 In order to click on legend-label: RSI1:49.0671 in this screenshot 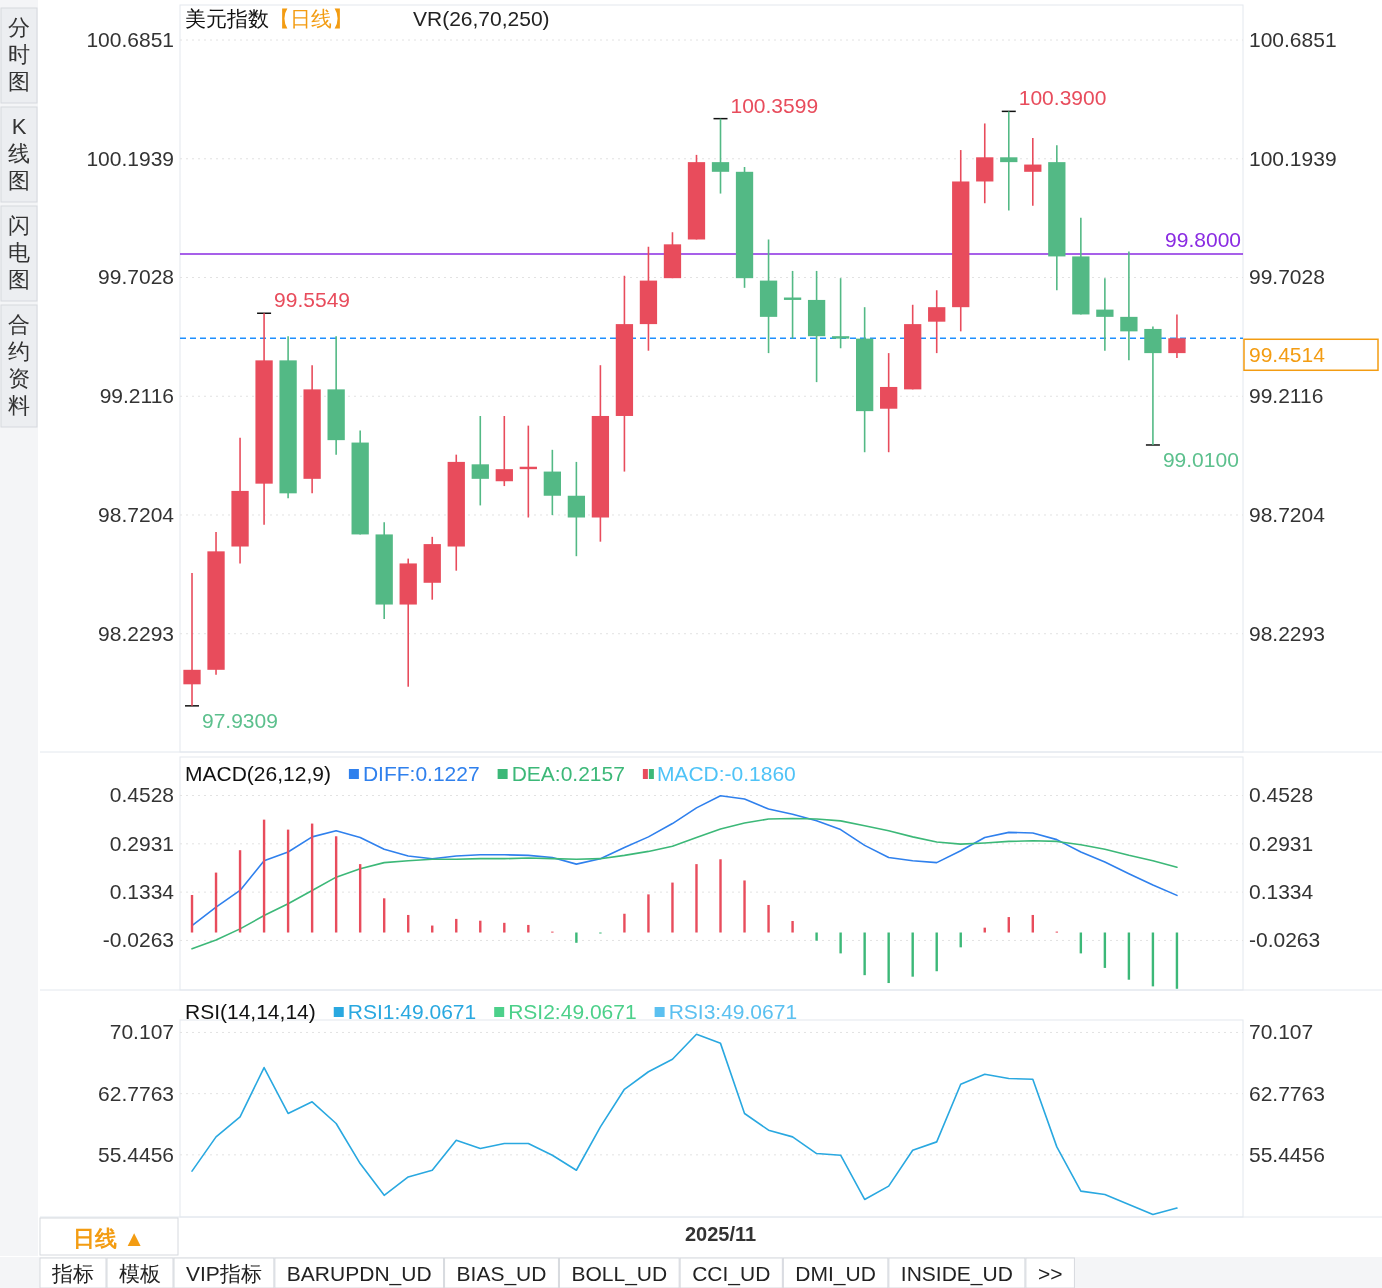, I will do `click(412, 1011)`.